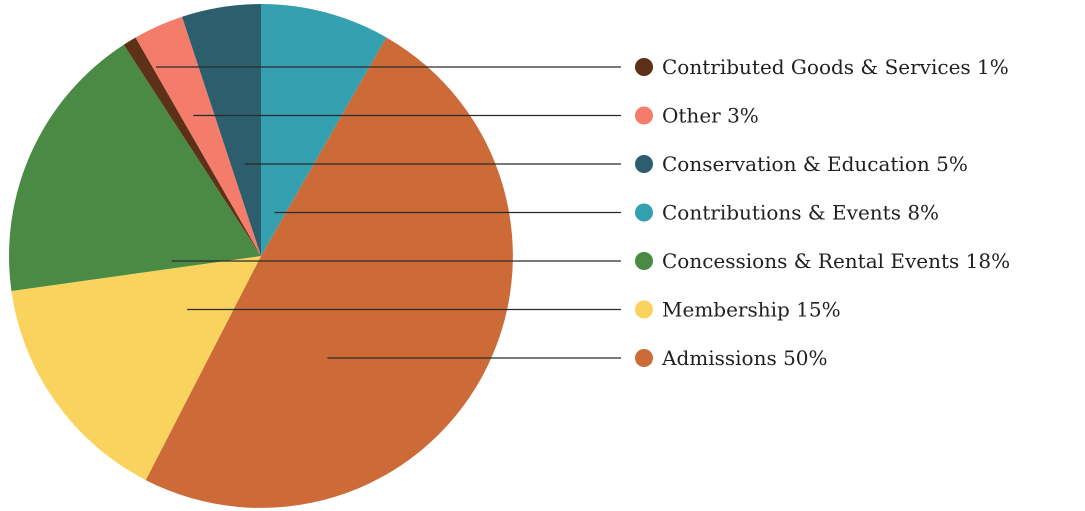  I want to click on pie-slice-membership, so click(136, 368).